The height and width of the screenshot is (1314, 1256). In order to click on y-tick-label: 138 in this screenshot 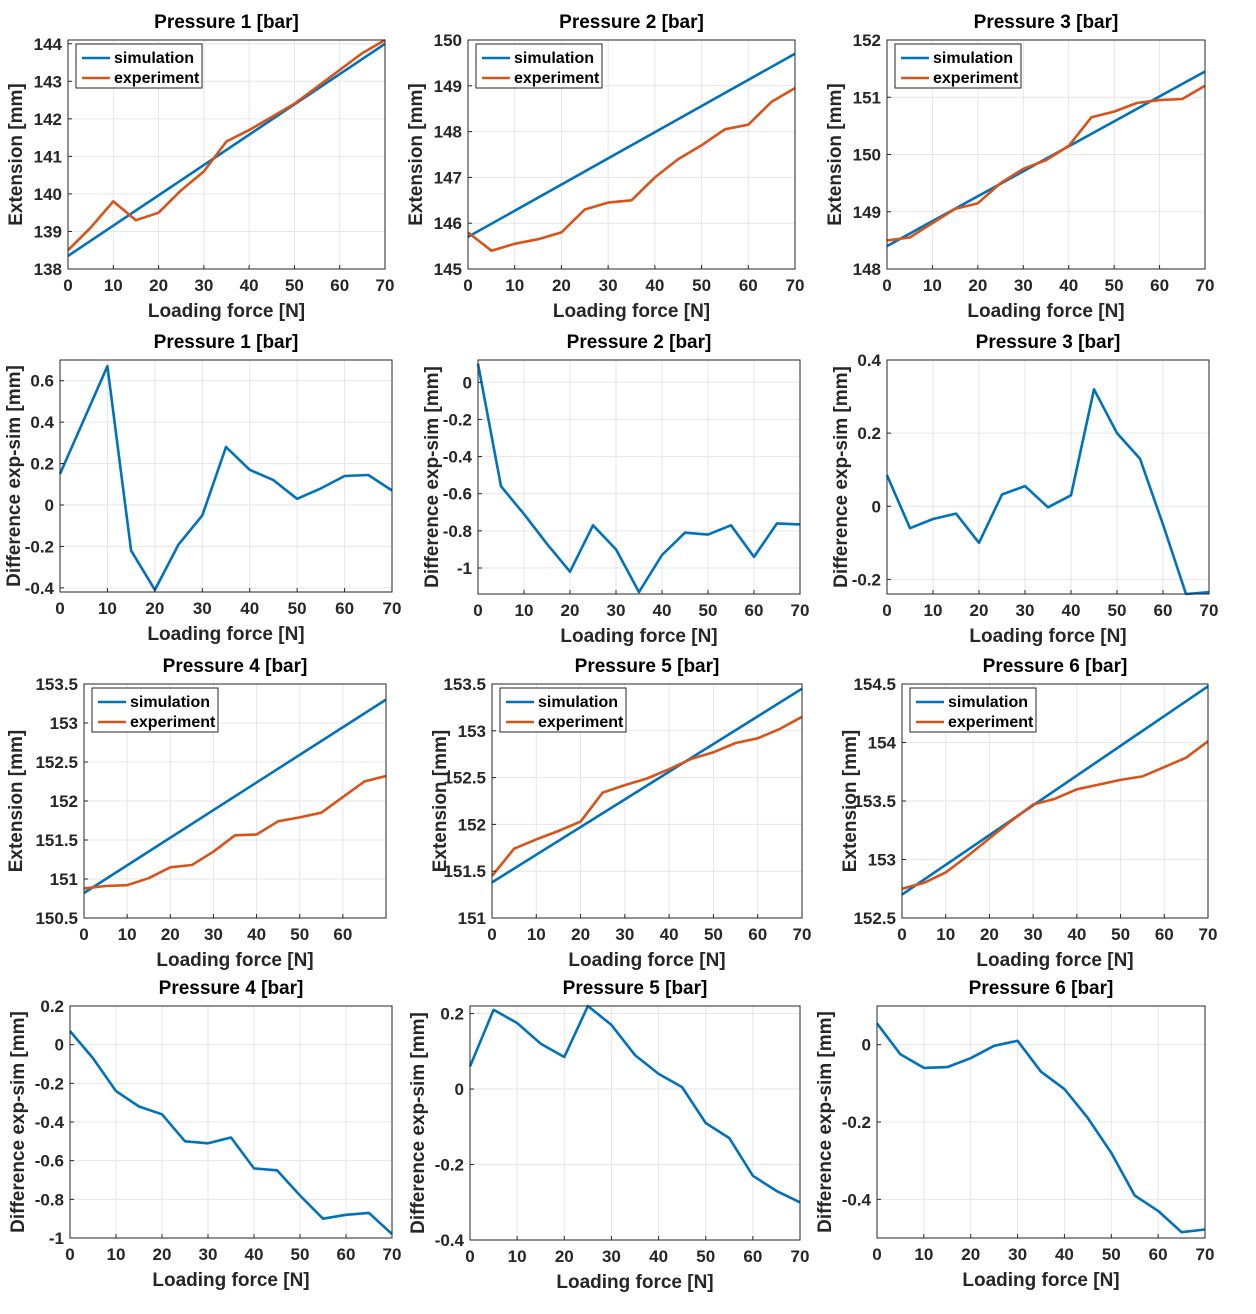, I will do `click(48, 269)`.